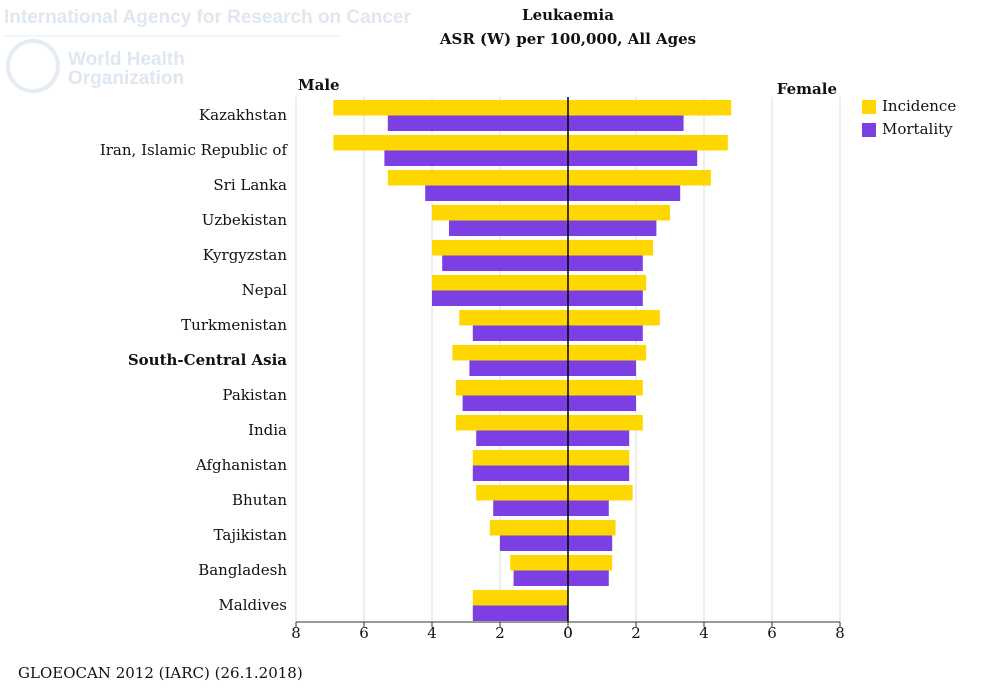 This screenshot has height=694, width=1000. Describe the element at coordinates (807, 89) in the screenshot. I see `female-label: Female` at that location.